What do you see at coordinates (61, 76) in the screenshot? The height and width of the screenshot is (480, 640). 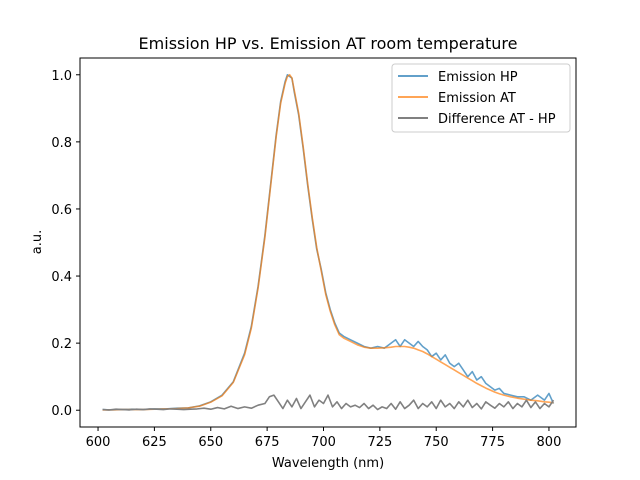 I see `y-tick-label: 1.0` at bounding box center [61, 76].